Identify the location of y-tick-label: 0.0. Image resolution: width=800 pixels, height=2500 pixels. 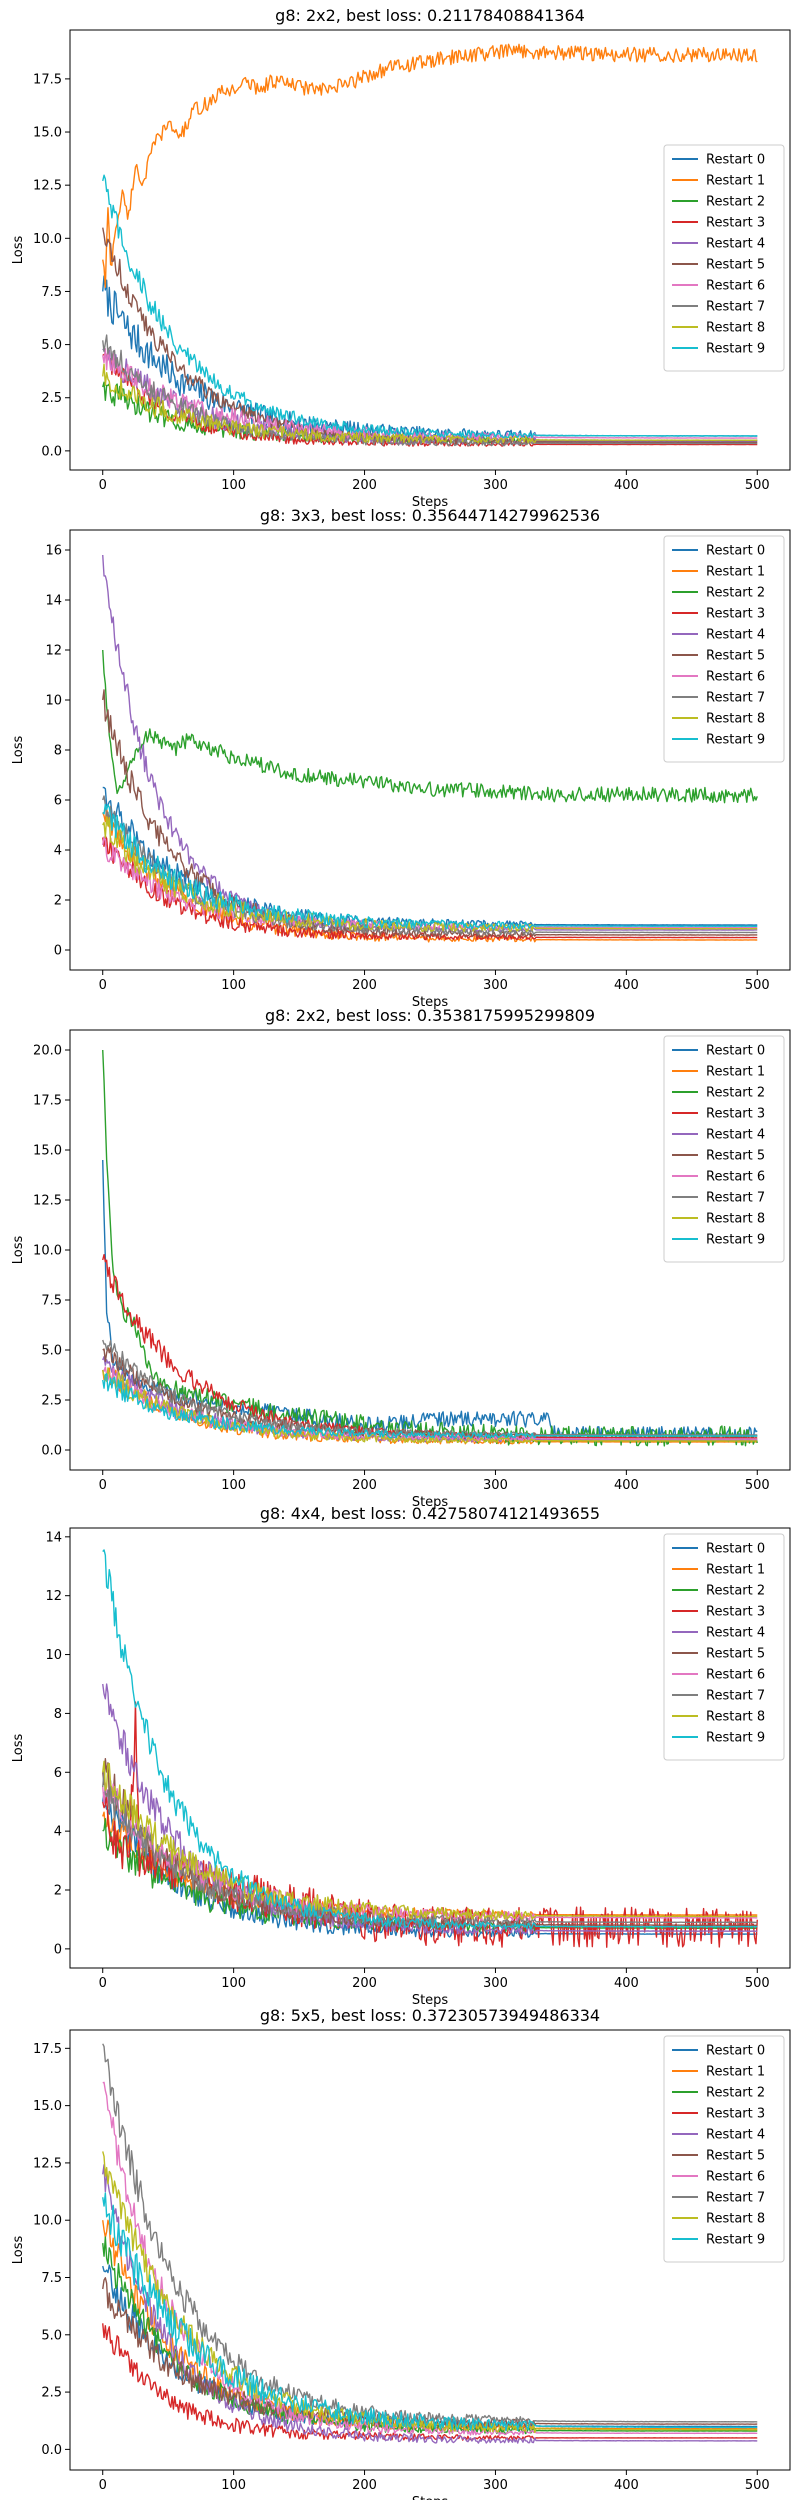
(51, 451).